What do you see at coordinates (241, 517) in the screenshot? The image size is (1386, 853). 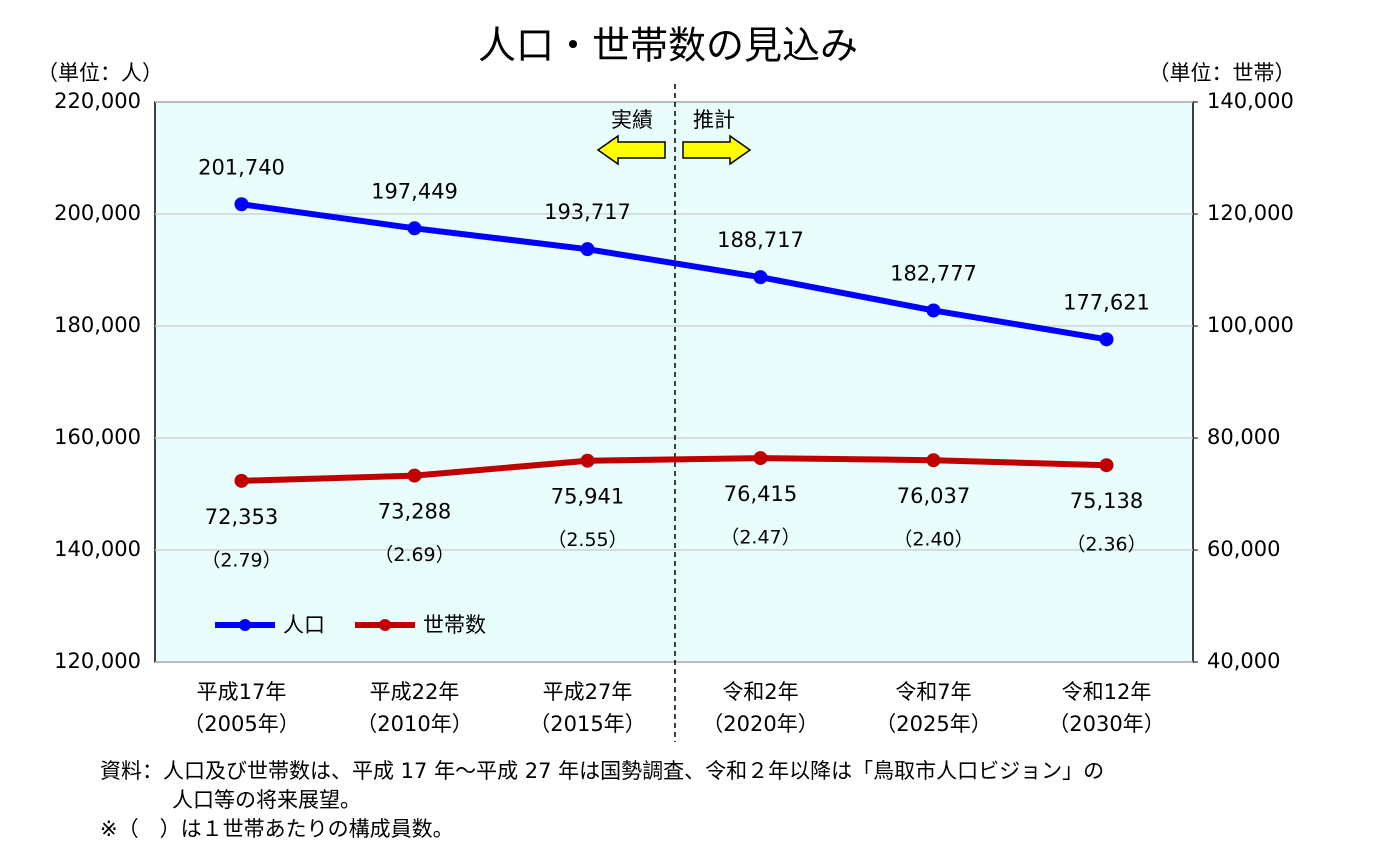 I see `value-label: 72,353` at bounding box center [241, 517].